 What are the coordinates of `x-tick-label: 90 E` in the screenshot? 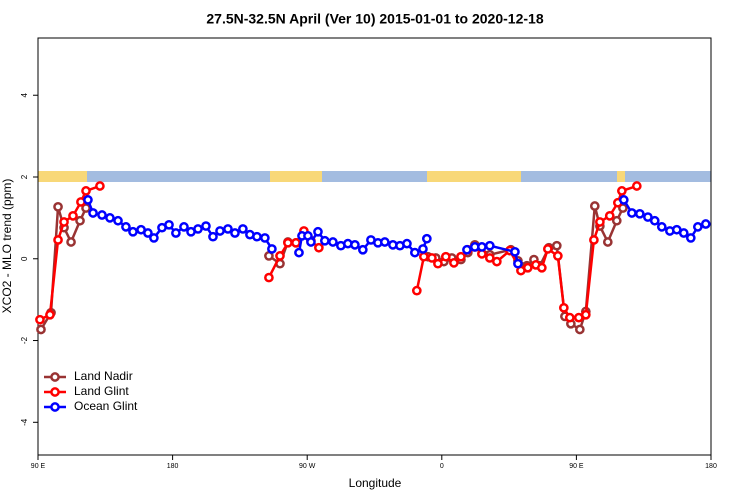 It's located at (38, 466).